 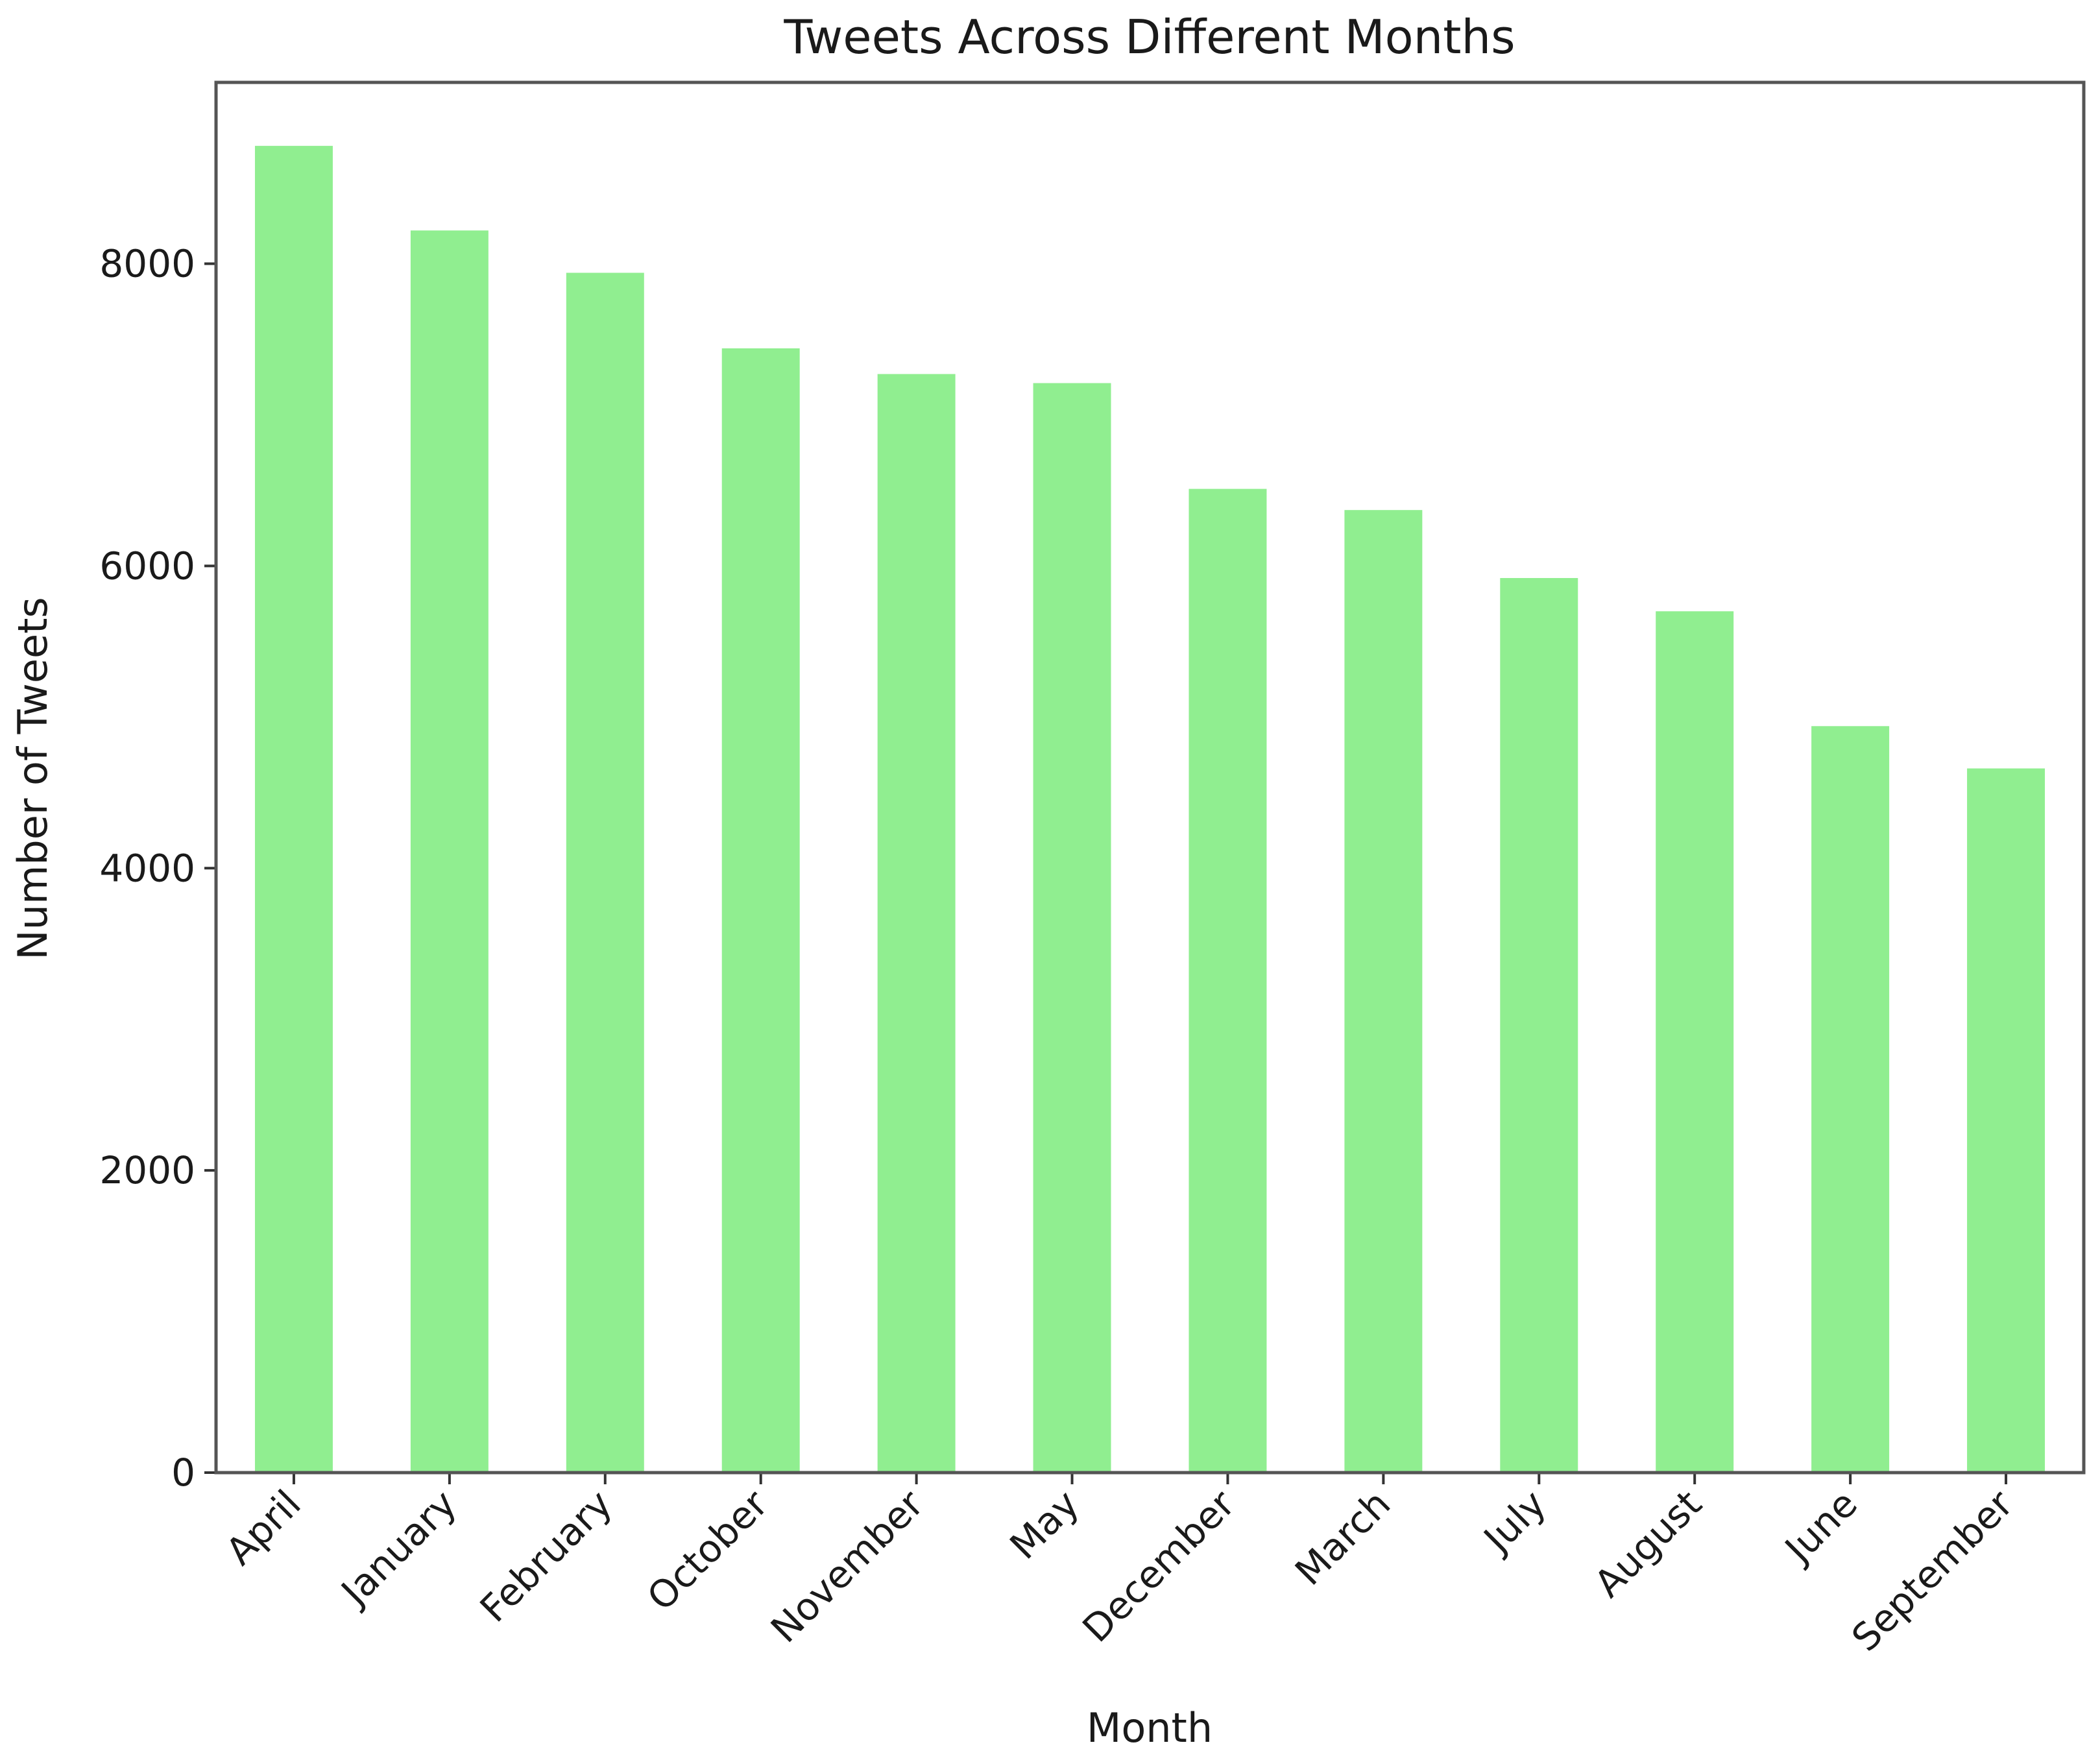 I want to click on x-tick-label: March, so click(x=1342, y=1538).